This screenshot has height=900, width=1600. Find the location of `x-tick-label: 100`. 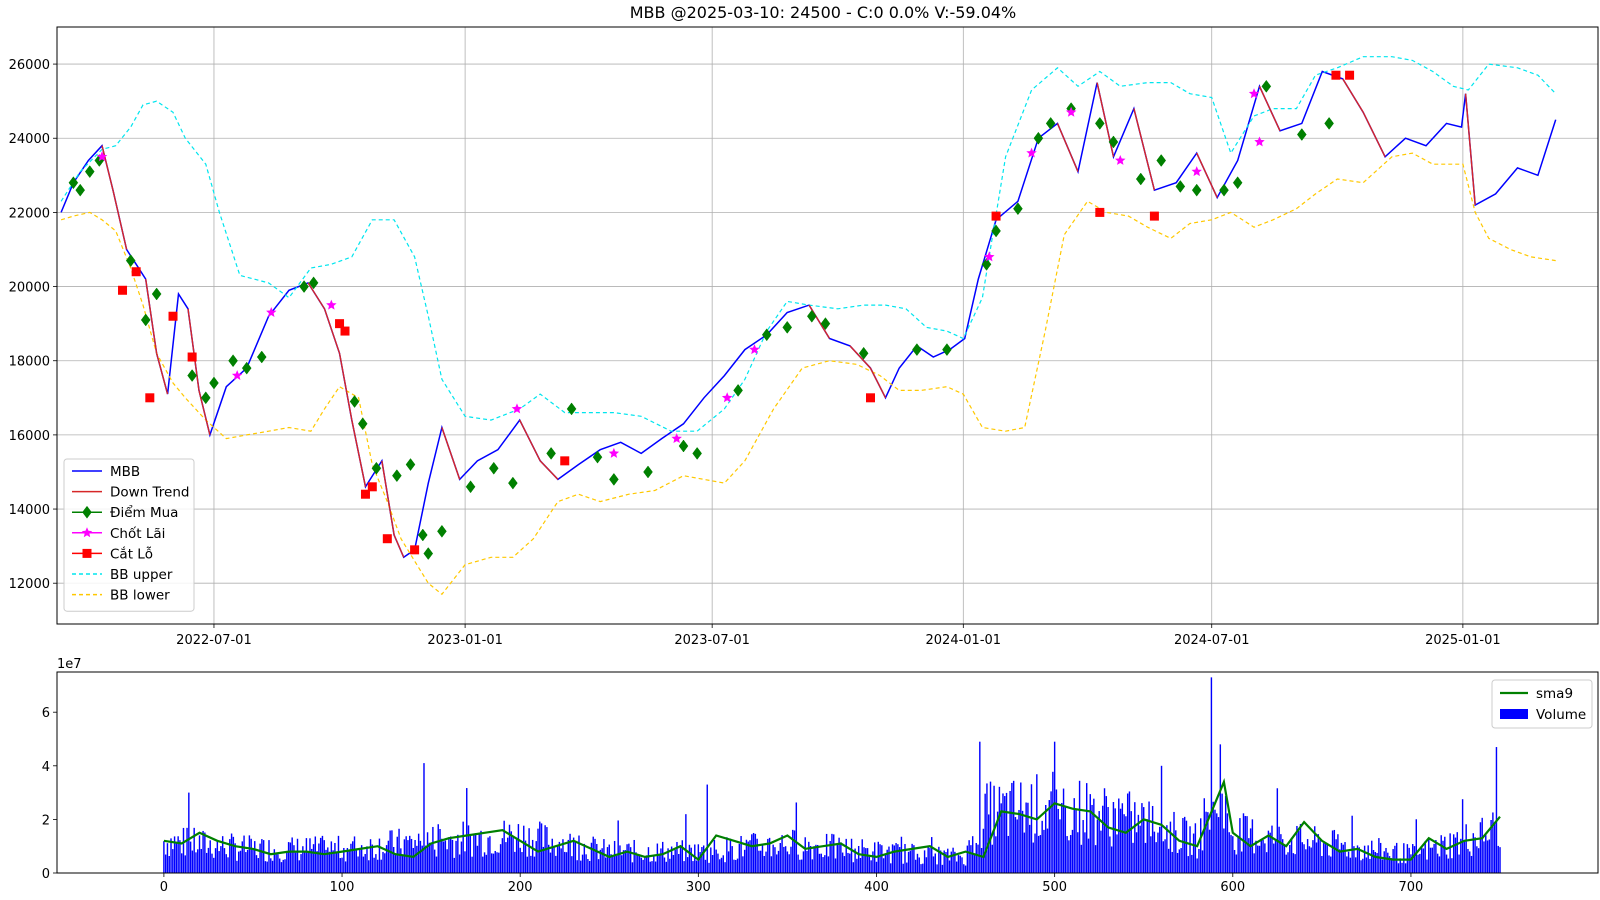

x-tick-label: 100 is located at coordinates (342, 887).